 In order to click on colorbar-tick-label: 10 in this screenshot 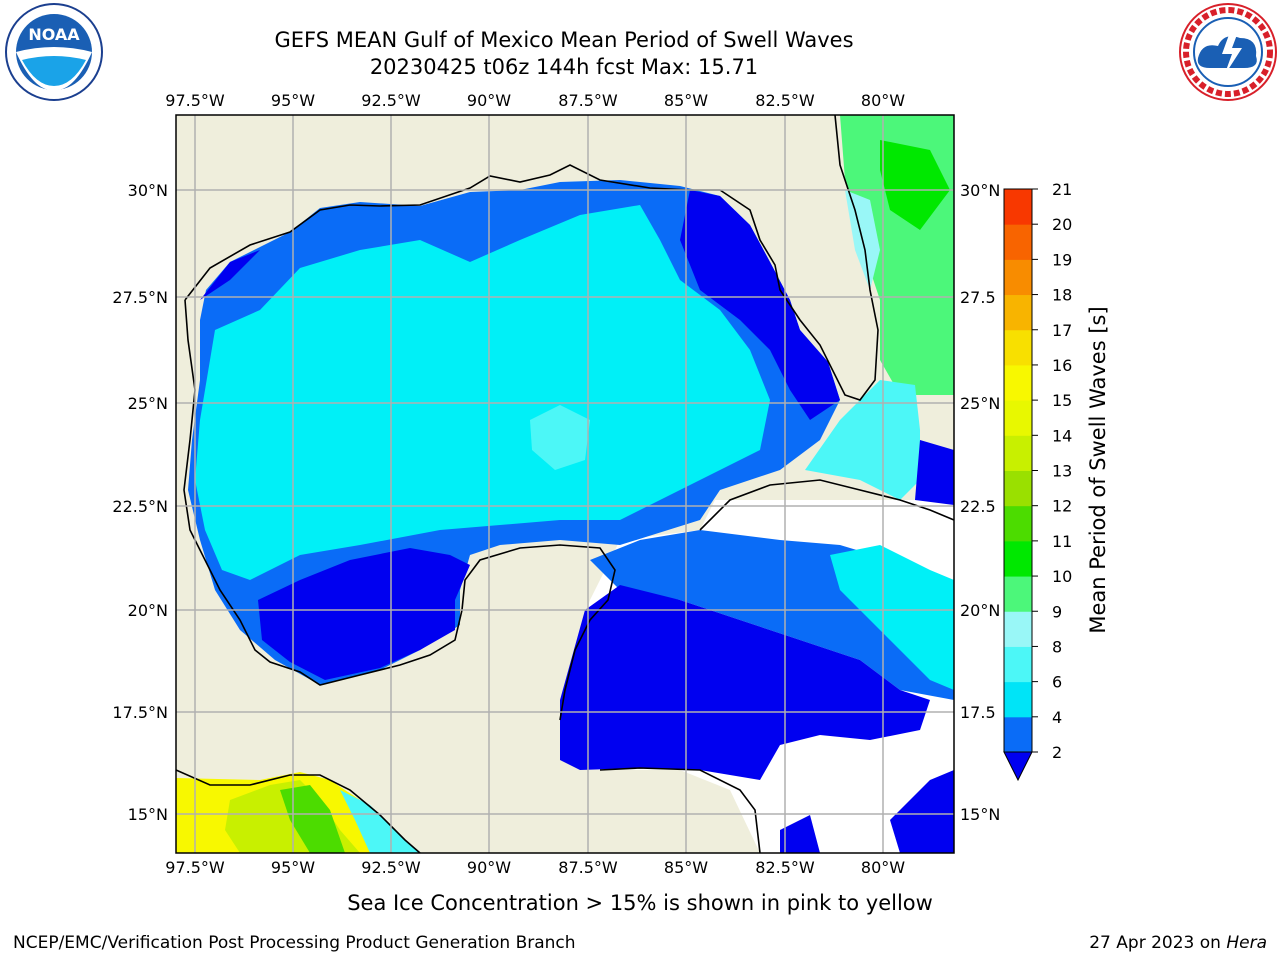, I will do `click(1062, 576)`.